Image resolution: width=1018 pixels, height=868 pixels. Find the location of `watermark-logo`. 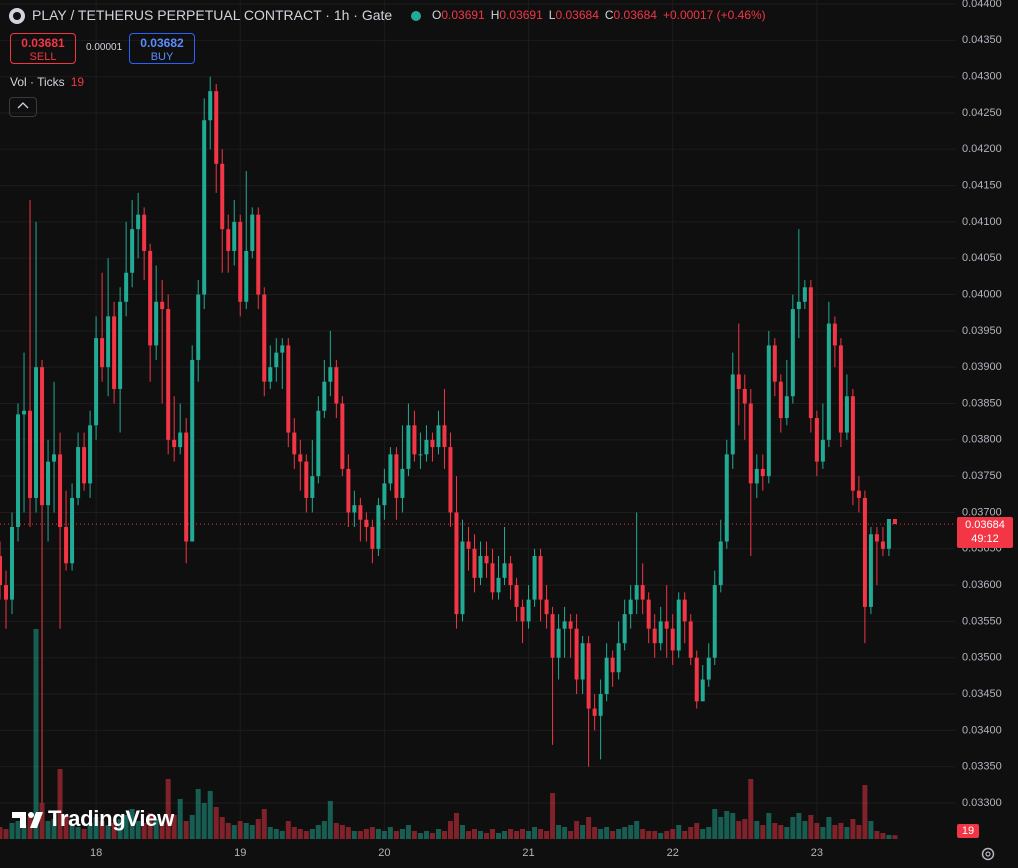

watermark-logo is located at coordinates (27, 820).